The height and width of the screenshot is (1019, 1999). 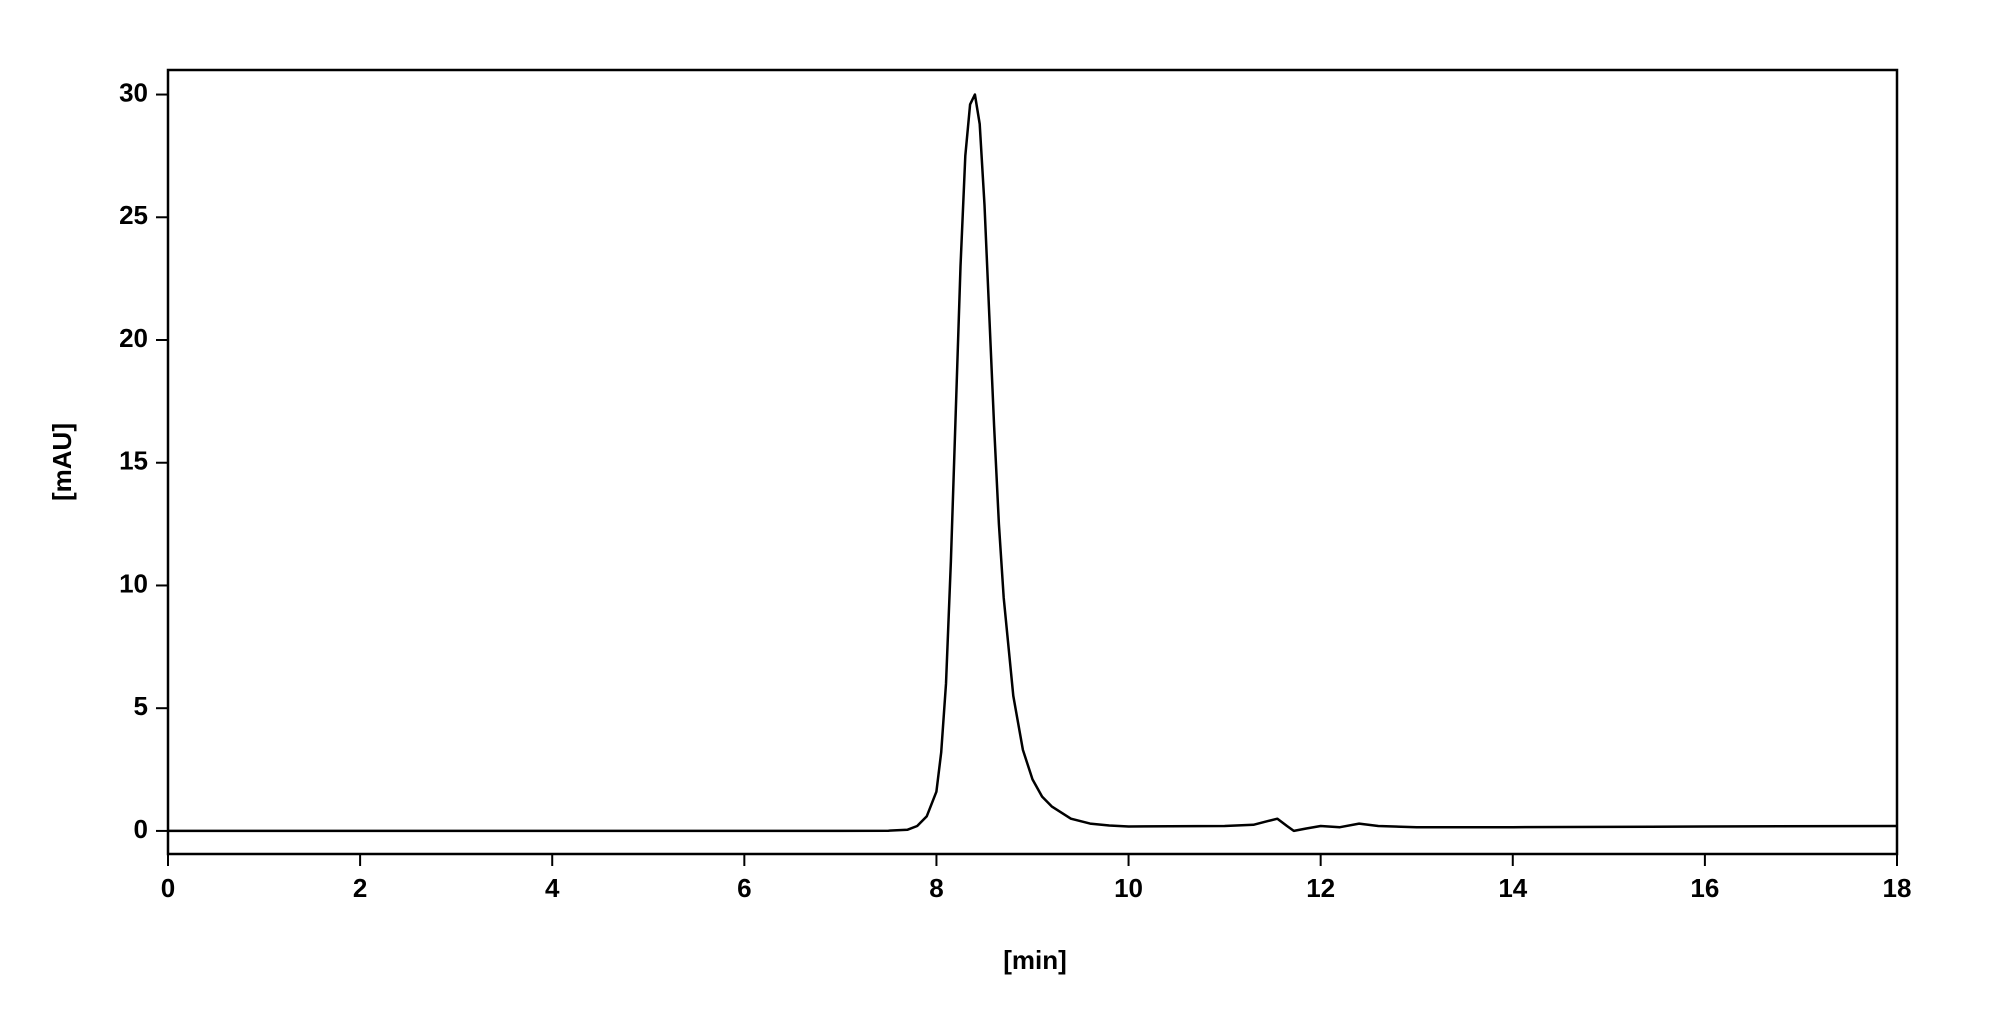 What do you see at coordinates (133, 92) in the screenshot?
I see `y-tick-label: 30` at bounding box center [133, 92].